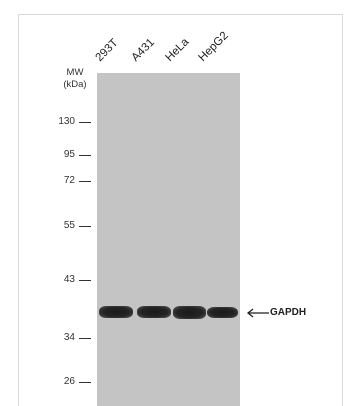 This screenshot has width=361, height=406. I want to click on marker-label-130: 130, so click(66, 121).